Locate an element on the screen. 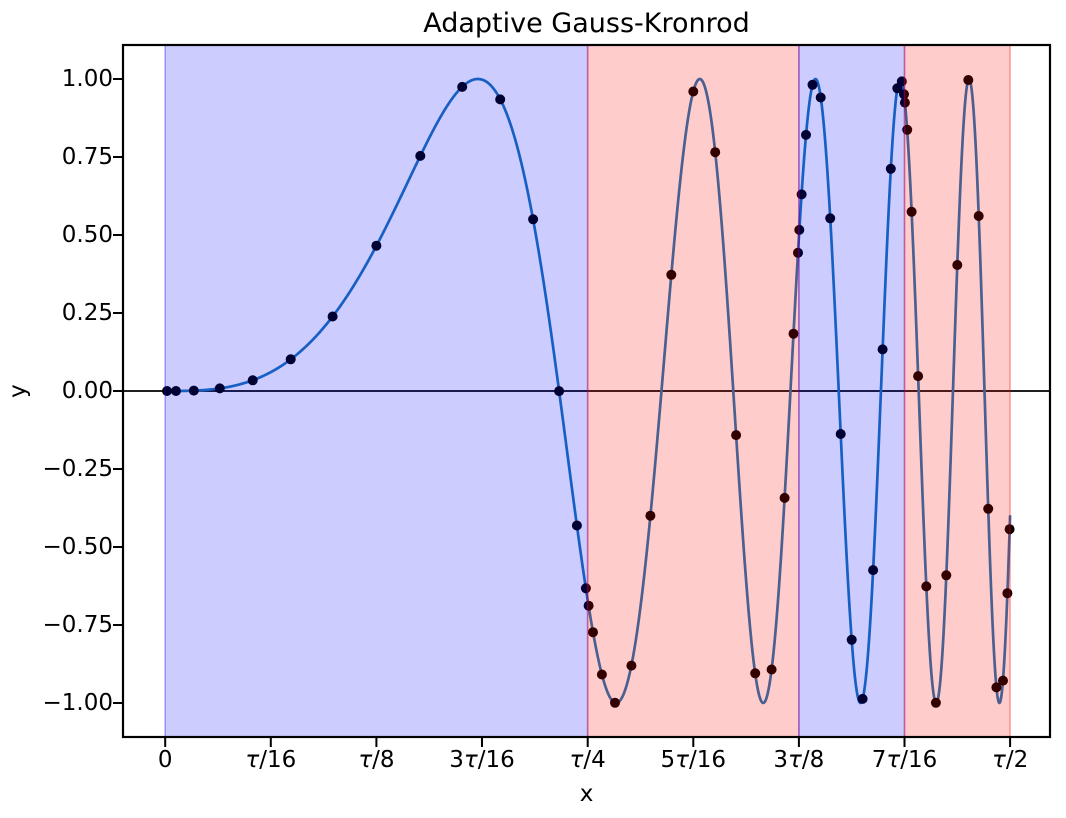 The width and height of the screenshot is (1066, 818). y-tick-label: 1.00 is located at coordinates (87, 79).